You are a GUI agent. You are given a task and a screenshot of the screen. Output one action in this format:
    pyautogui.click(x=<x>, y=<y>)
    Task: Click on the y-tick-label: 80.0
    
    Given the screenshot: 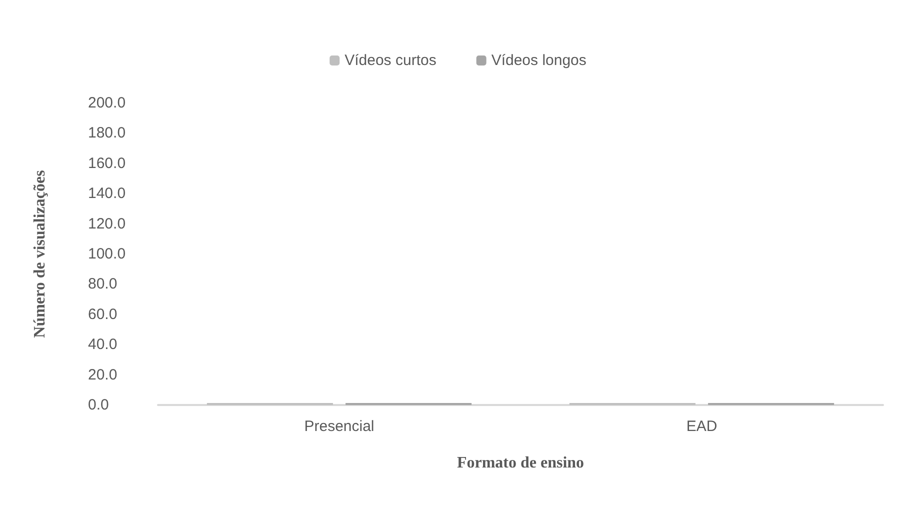 What is the action you would take?
    pyautogui.click(x=103, y=284)
    